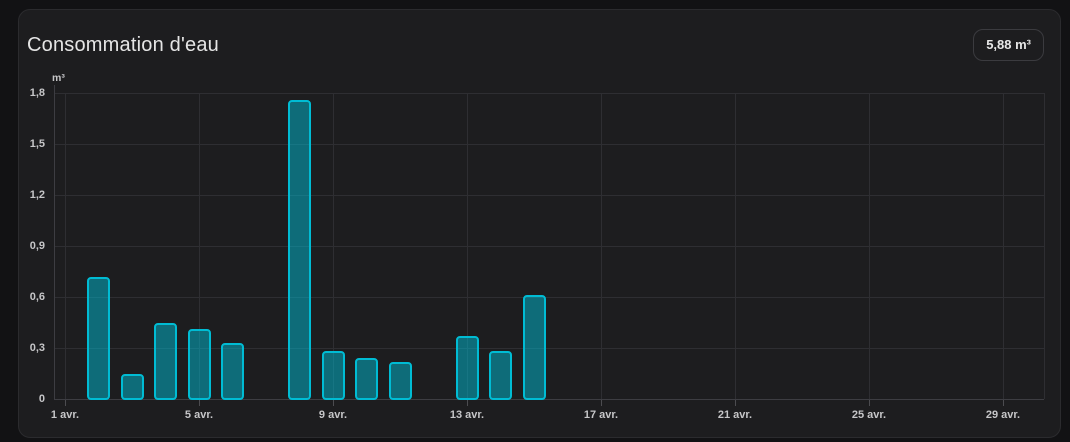 Image resolution: width=1070 pixels, height=442 pixels. I want to click on bar-9-avr, so click(333, 375).